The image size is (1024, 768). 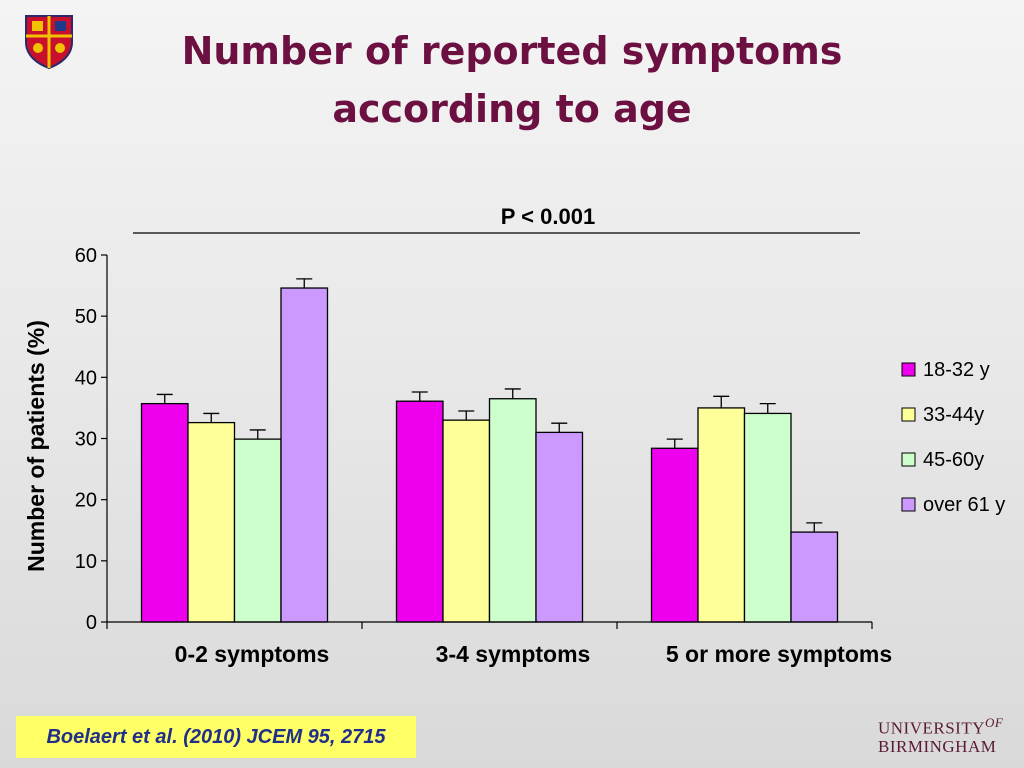 What do you see at coordinates (512, 51) in the screenshot?
I see `slide-title-line-1: Number of reported symptoms` at bounding box center [512, 51].